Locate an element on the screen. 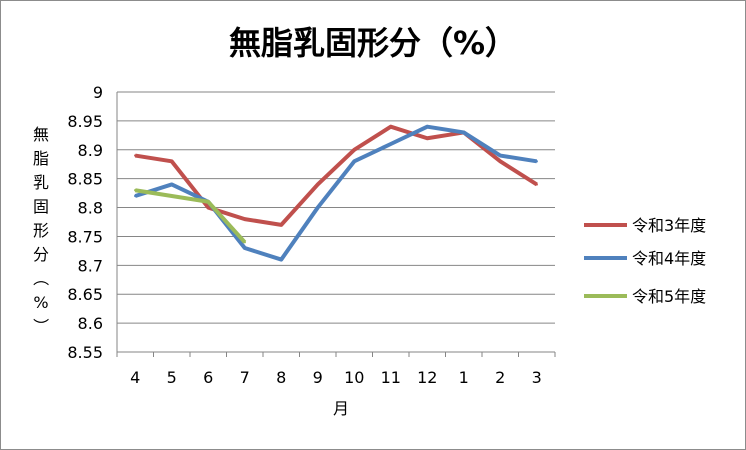 This screenshot has width=746, height=450. legend-label: 令和5年度 is located at coordinates (669, 296).